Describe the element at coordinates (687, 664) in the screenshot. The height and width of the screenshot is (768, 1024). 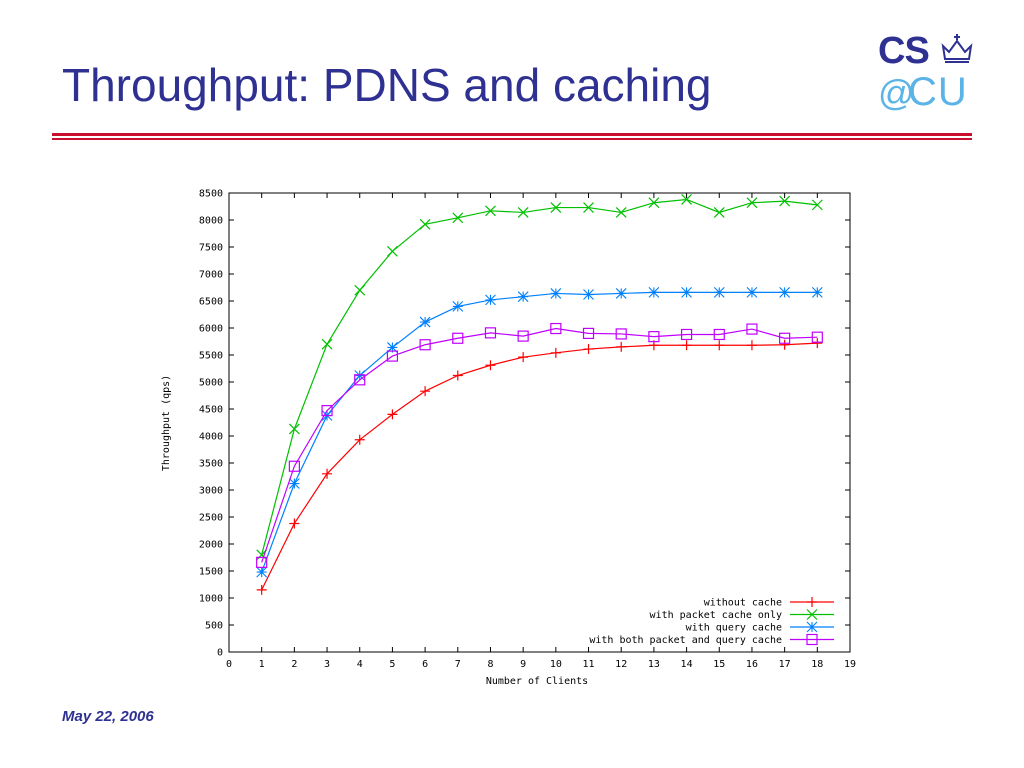
I see `x-tick-label: 14` at that location.